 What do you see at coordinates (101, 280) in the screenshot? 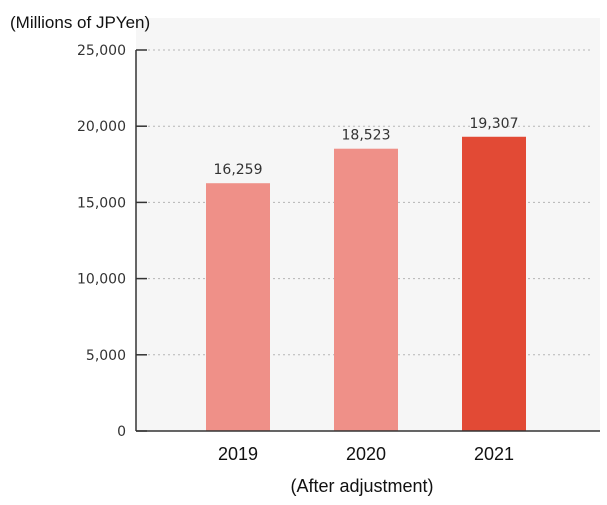
I see `y-tick-label: 10,000` at bounding box center [101, 280].